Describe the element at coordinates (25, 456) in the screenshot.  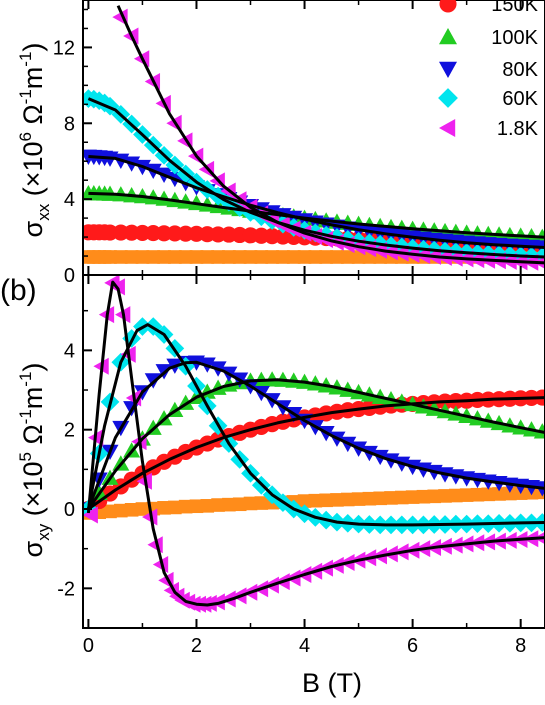
I see `ylabel-exponent: 5` at that location.